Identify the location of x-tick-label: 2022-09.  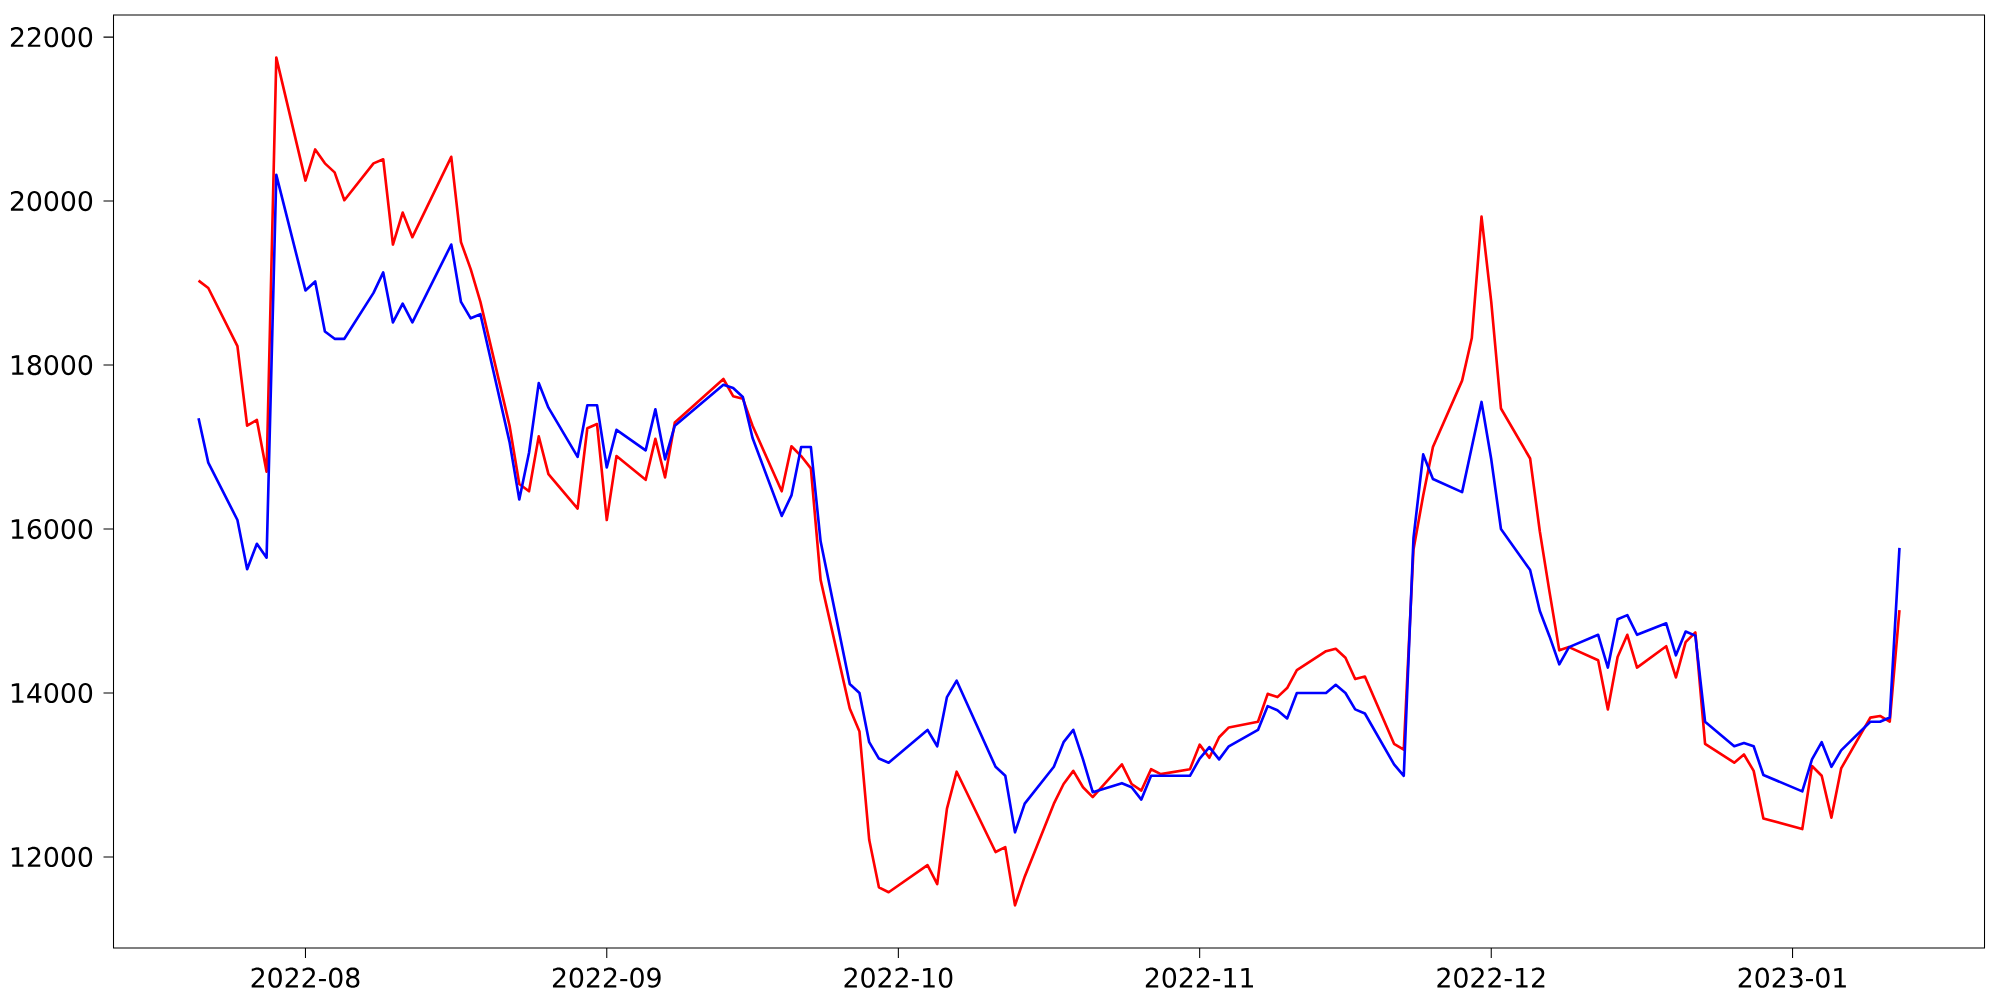
(606, 977).